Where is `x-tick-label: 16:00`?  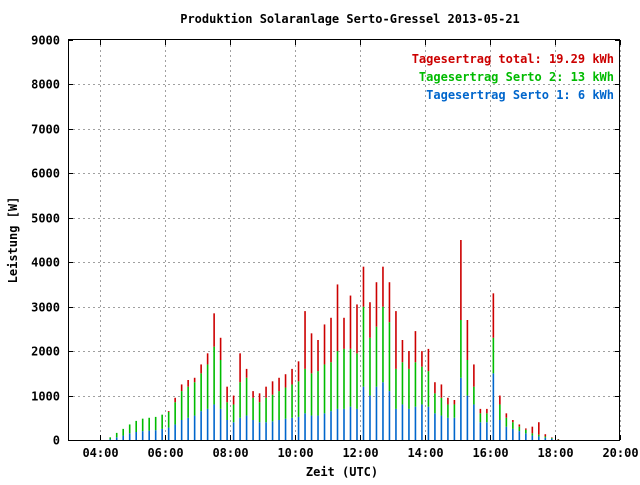
x-tick-label: 16:00 is located at coordinates (490, 453).